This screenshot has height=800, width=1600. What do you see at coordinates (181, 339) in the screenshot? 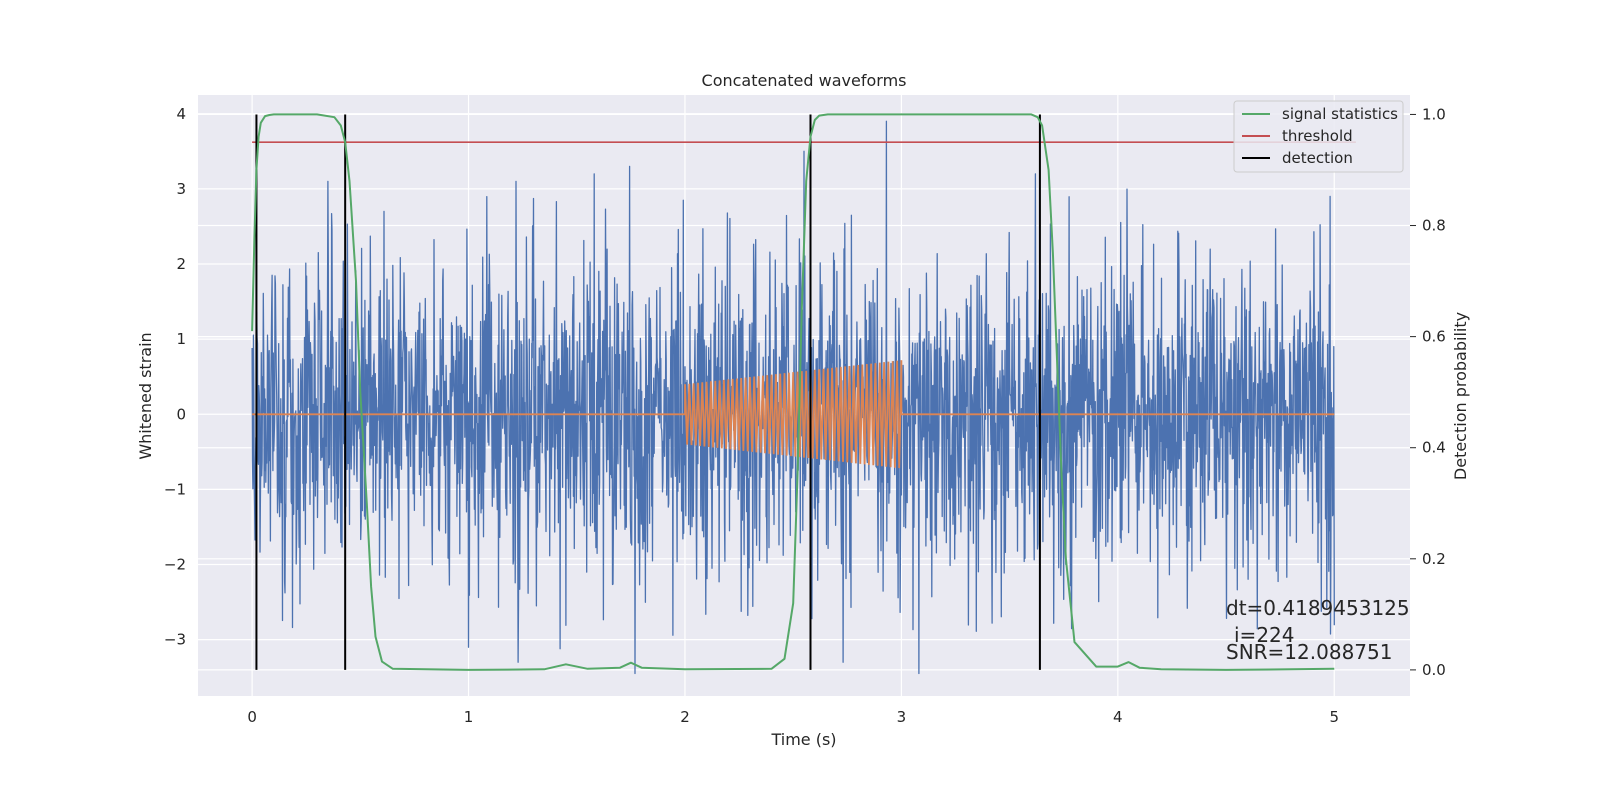
I see `y-tick-label: 1` at bounding box center [181, 339].